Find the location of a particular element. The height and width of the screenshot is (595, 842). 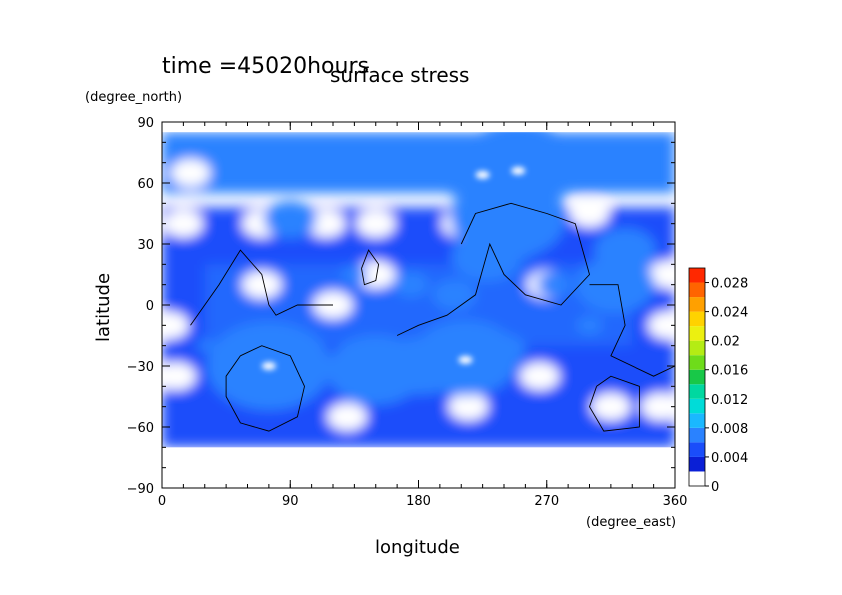

colorbar-frame is located at coordinates (697, 377).